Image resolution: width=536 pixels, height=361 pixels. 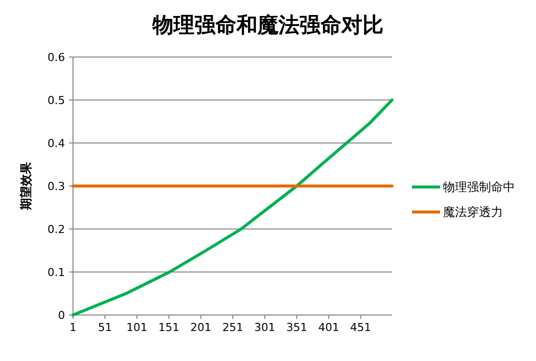 What do you see at coordinates (479, 187) in the screenshot?
I see `legend-label: 物理强制命中` at bounding box center [479, 187].